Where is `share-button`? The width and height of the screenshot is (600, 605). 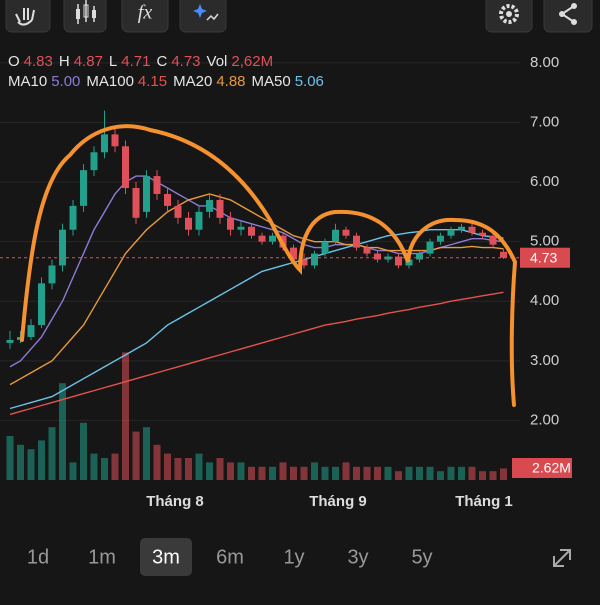
share-button is located at coordinates (568, 16).